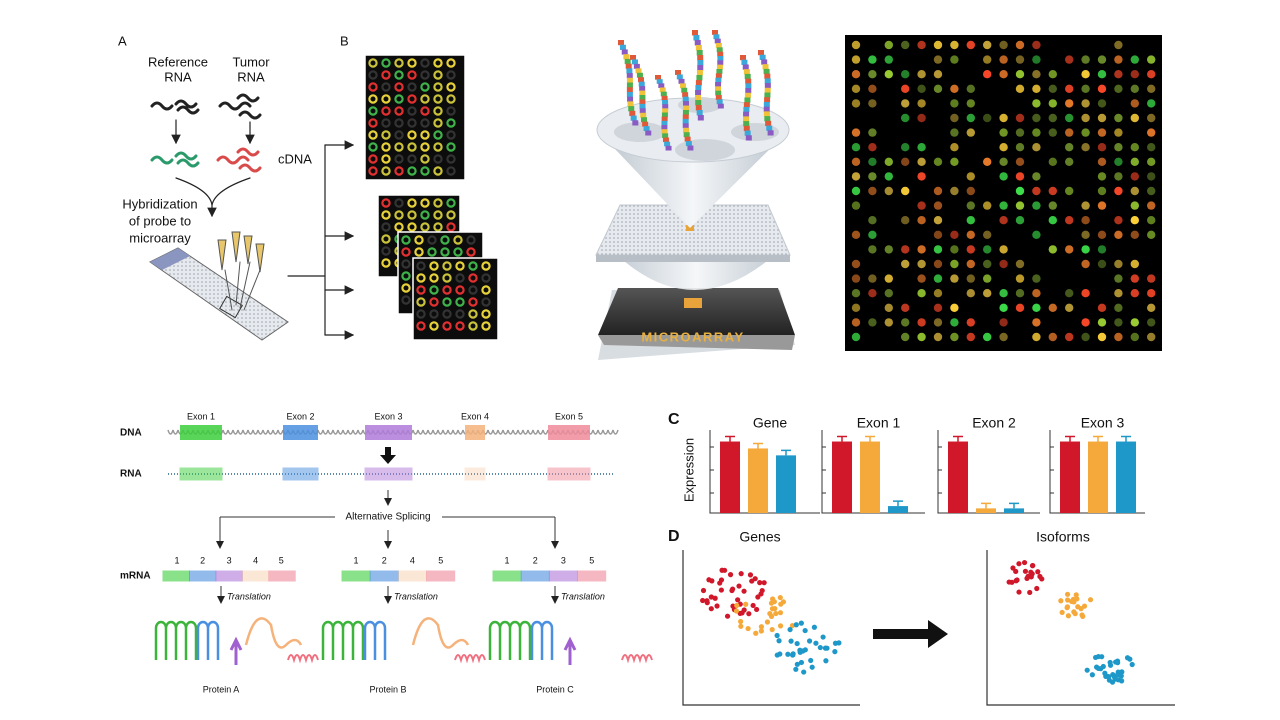  What do you see at coordinates (879, 423) in the screenshot?
I see `chart-title: Exon 1` at bounding box center [879, 423].